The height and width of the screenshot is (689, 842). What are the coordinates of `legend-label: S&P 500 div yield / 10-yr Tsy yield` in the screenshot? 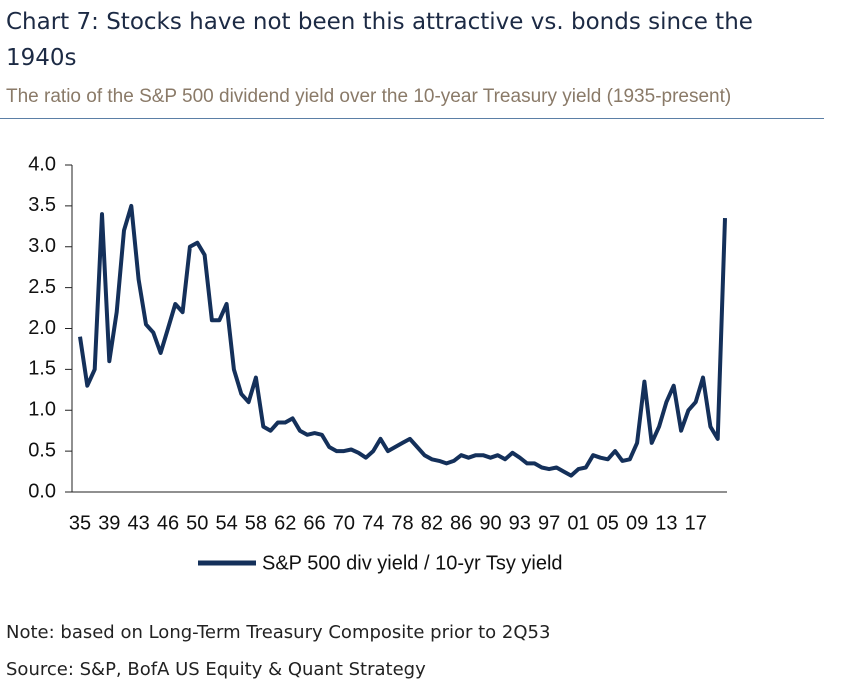 It's located at (412, 563).